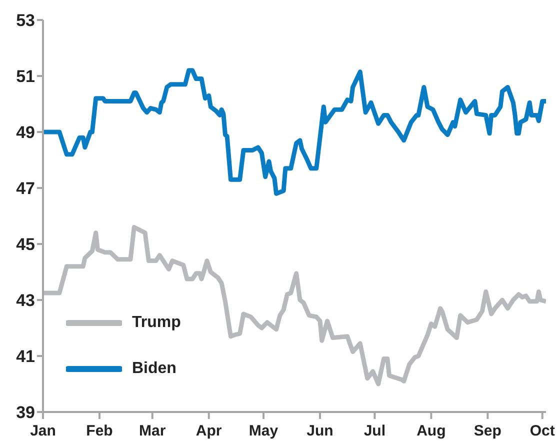 The height and width of the screenshot is (447, 560). Describe the element at coordinates (25, 76) in the screenshot. I see `y-tick-label: 51` at that location.